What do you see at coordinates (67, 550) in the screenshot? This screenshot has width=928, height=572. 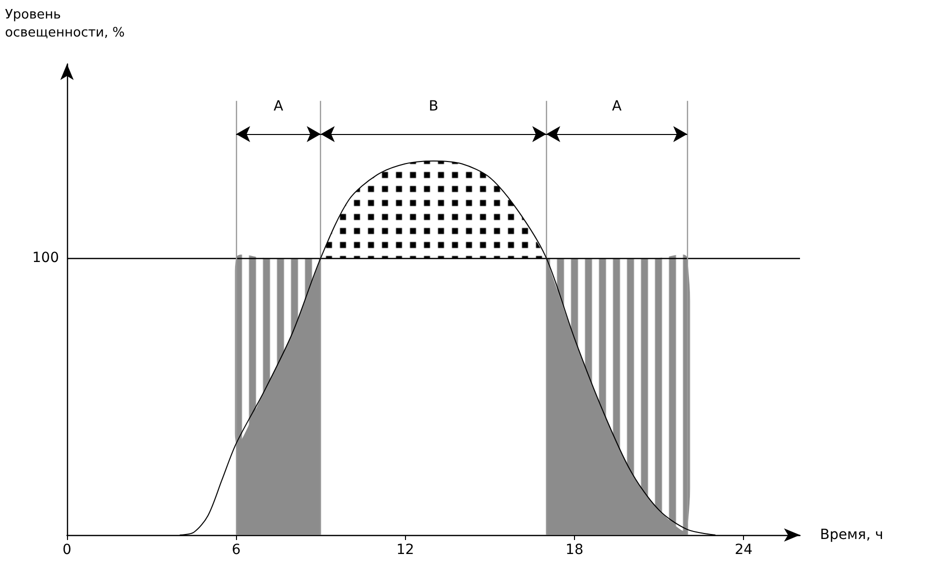 I see `x-tick-label: 0` at bounding box center [67, 550].